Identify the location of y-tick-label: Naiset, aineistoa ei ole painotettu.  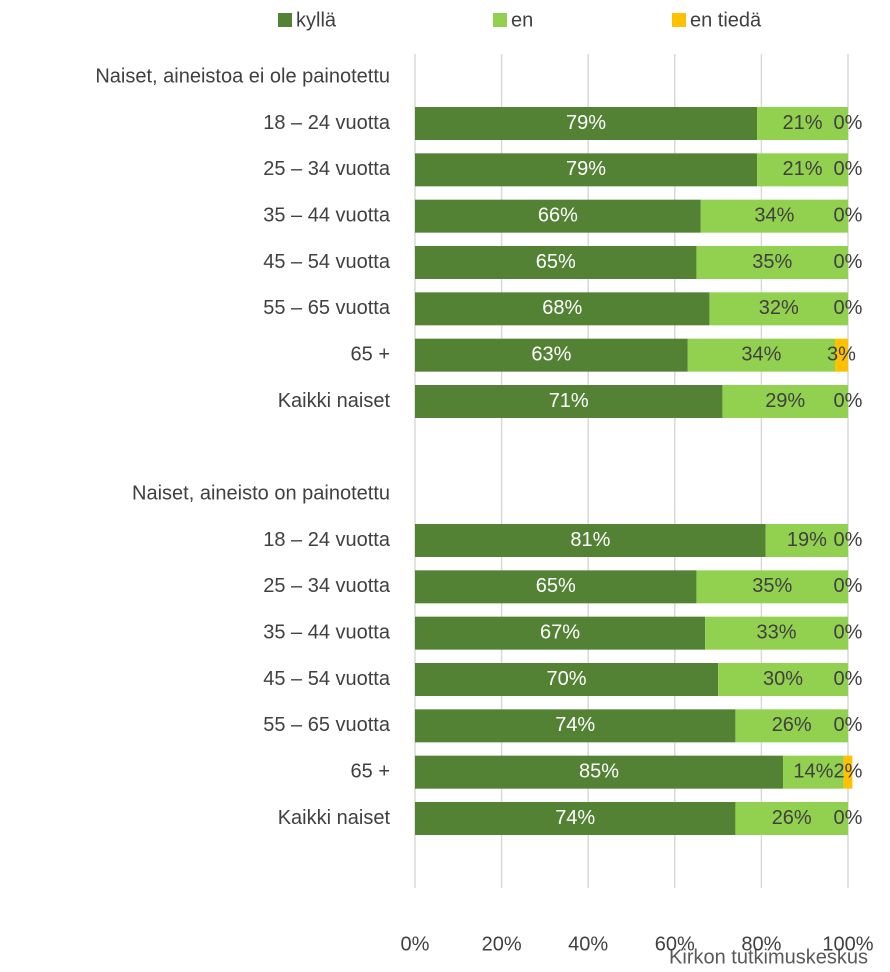
(242, 76).